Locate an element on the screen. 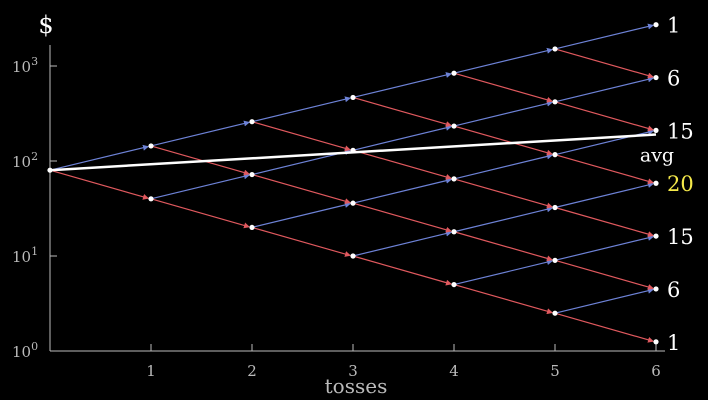 The height and width of the screenshot is (400, 708). x-tick-label: 5 is located at coordinates (555, 371).